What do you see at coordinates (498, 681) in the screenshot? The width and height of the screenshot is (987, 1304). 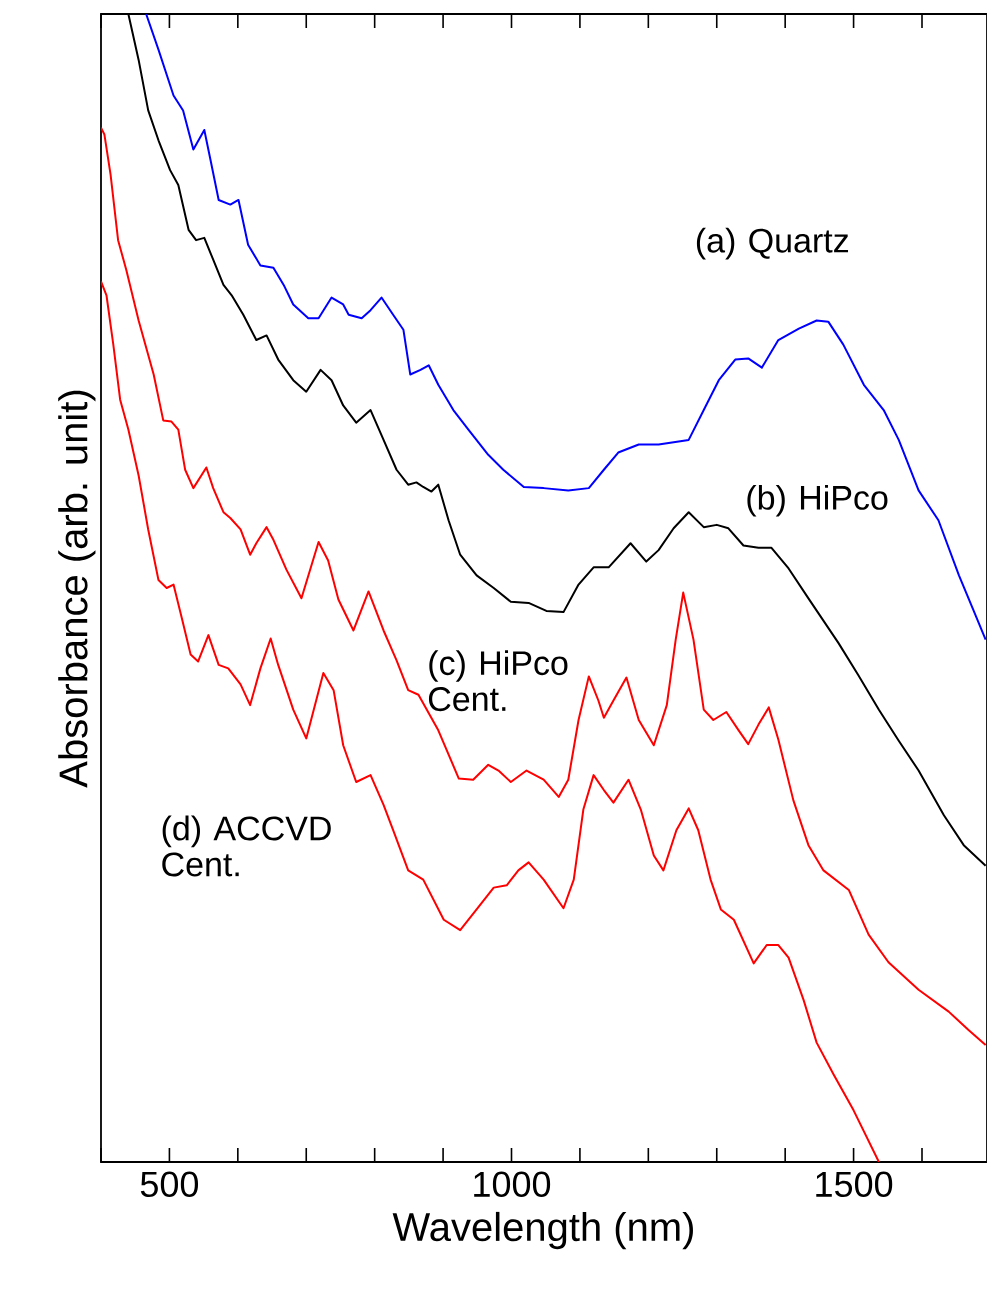 I see `series-label: (c) HiPco Cent.` at bounding box center [498, 681].